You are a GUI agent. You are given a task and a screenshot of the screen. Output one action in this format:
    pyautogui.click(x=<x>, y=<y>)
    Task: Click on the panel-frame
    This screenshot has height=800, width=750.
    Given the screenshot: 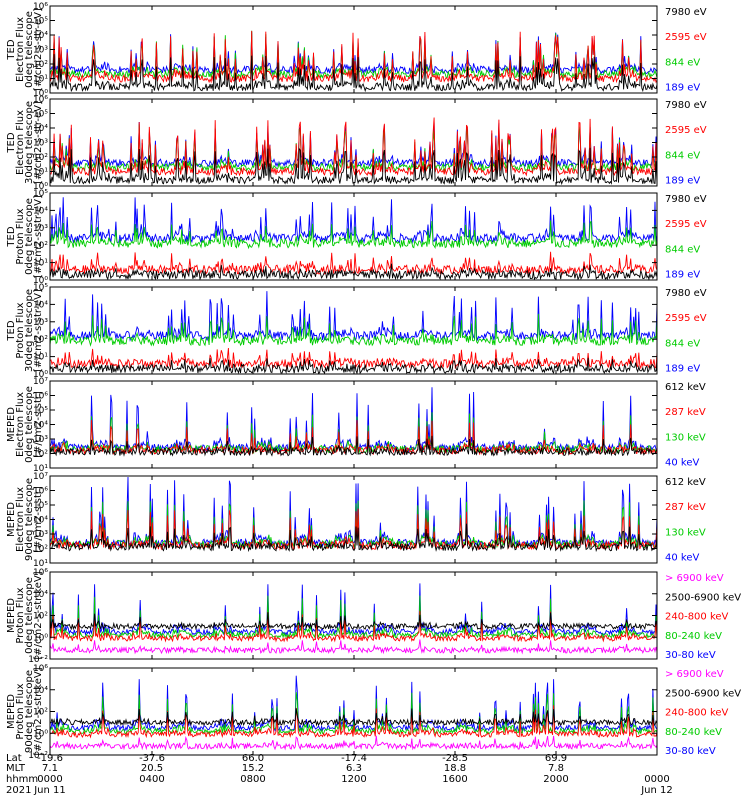 What is the action you would take?
    pyautogui.click(x=353, y=424)
    